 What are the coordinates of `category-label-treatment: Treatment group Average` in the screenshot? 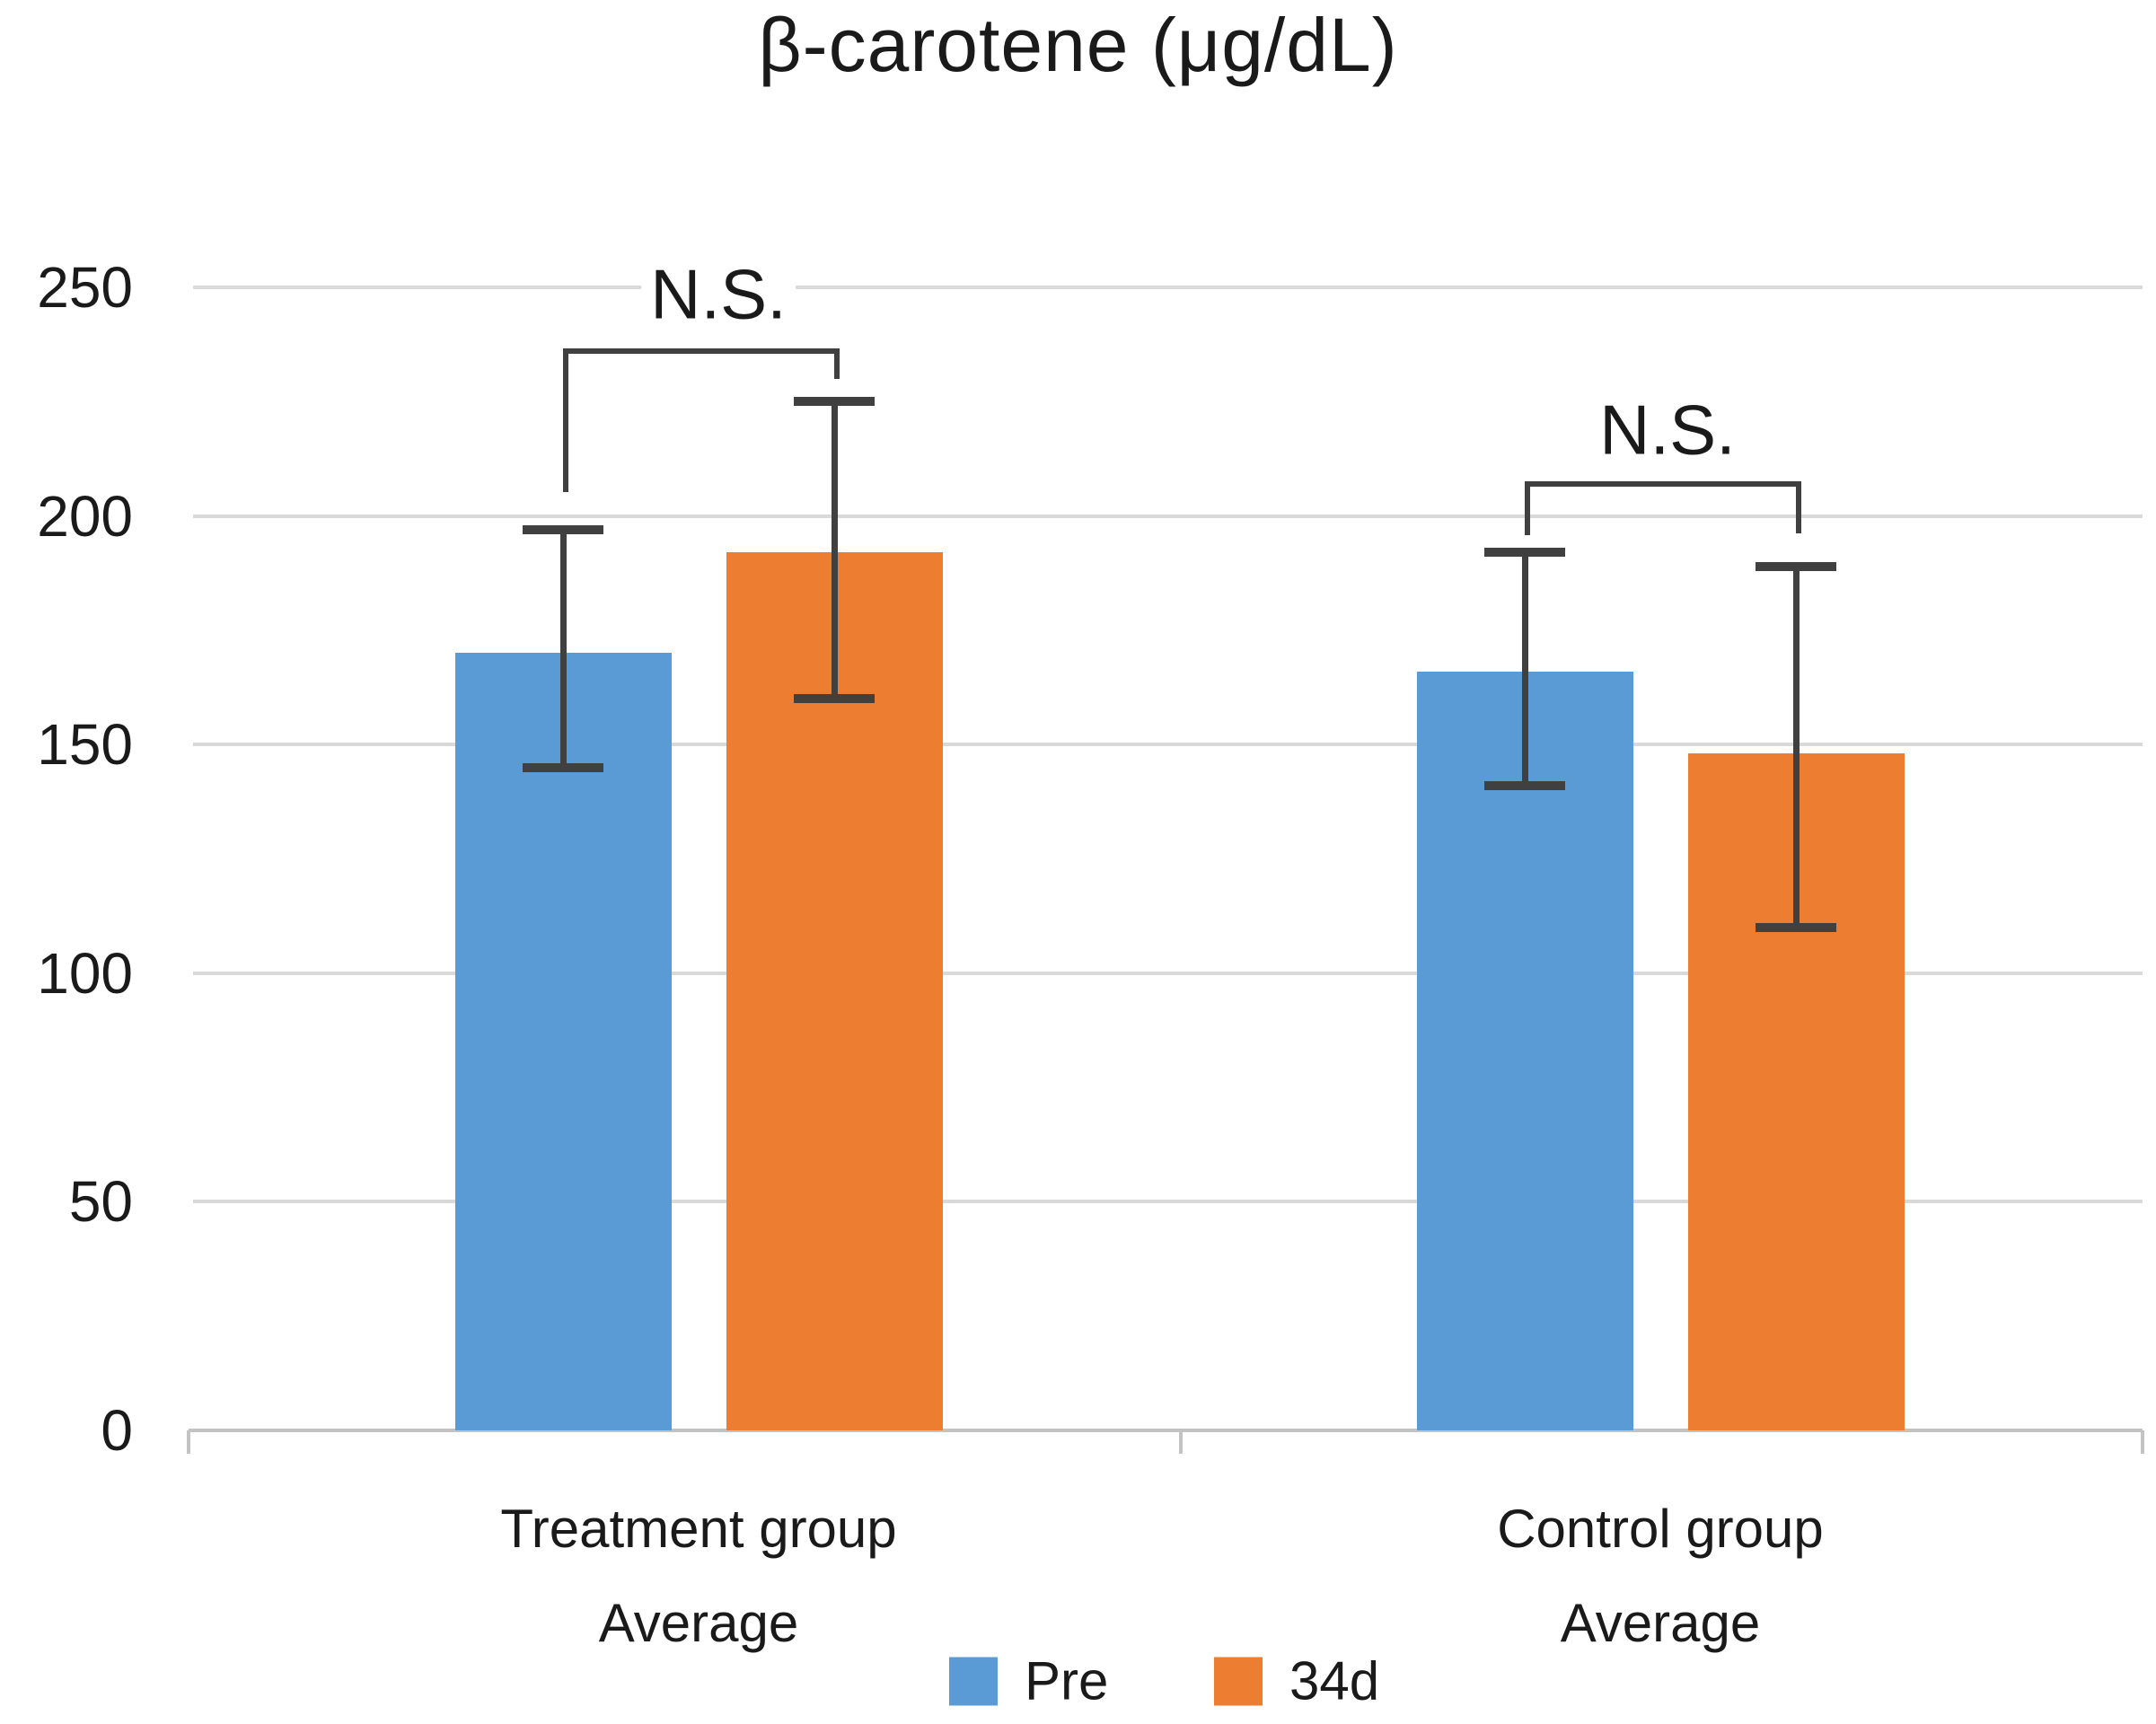 It's located at (698, 1576).